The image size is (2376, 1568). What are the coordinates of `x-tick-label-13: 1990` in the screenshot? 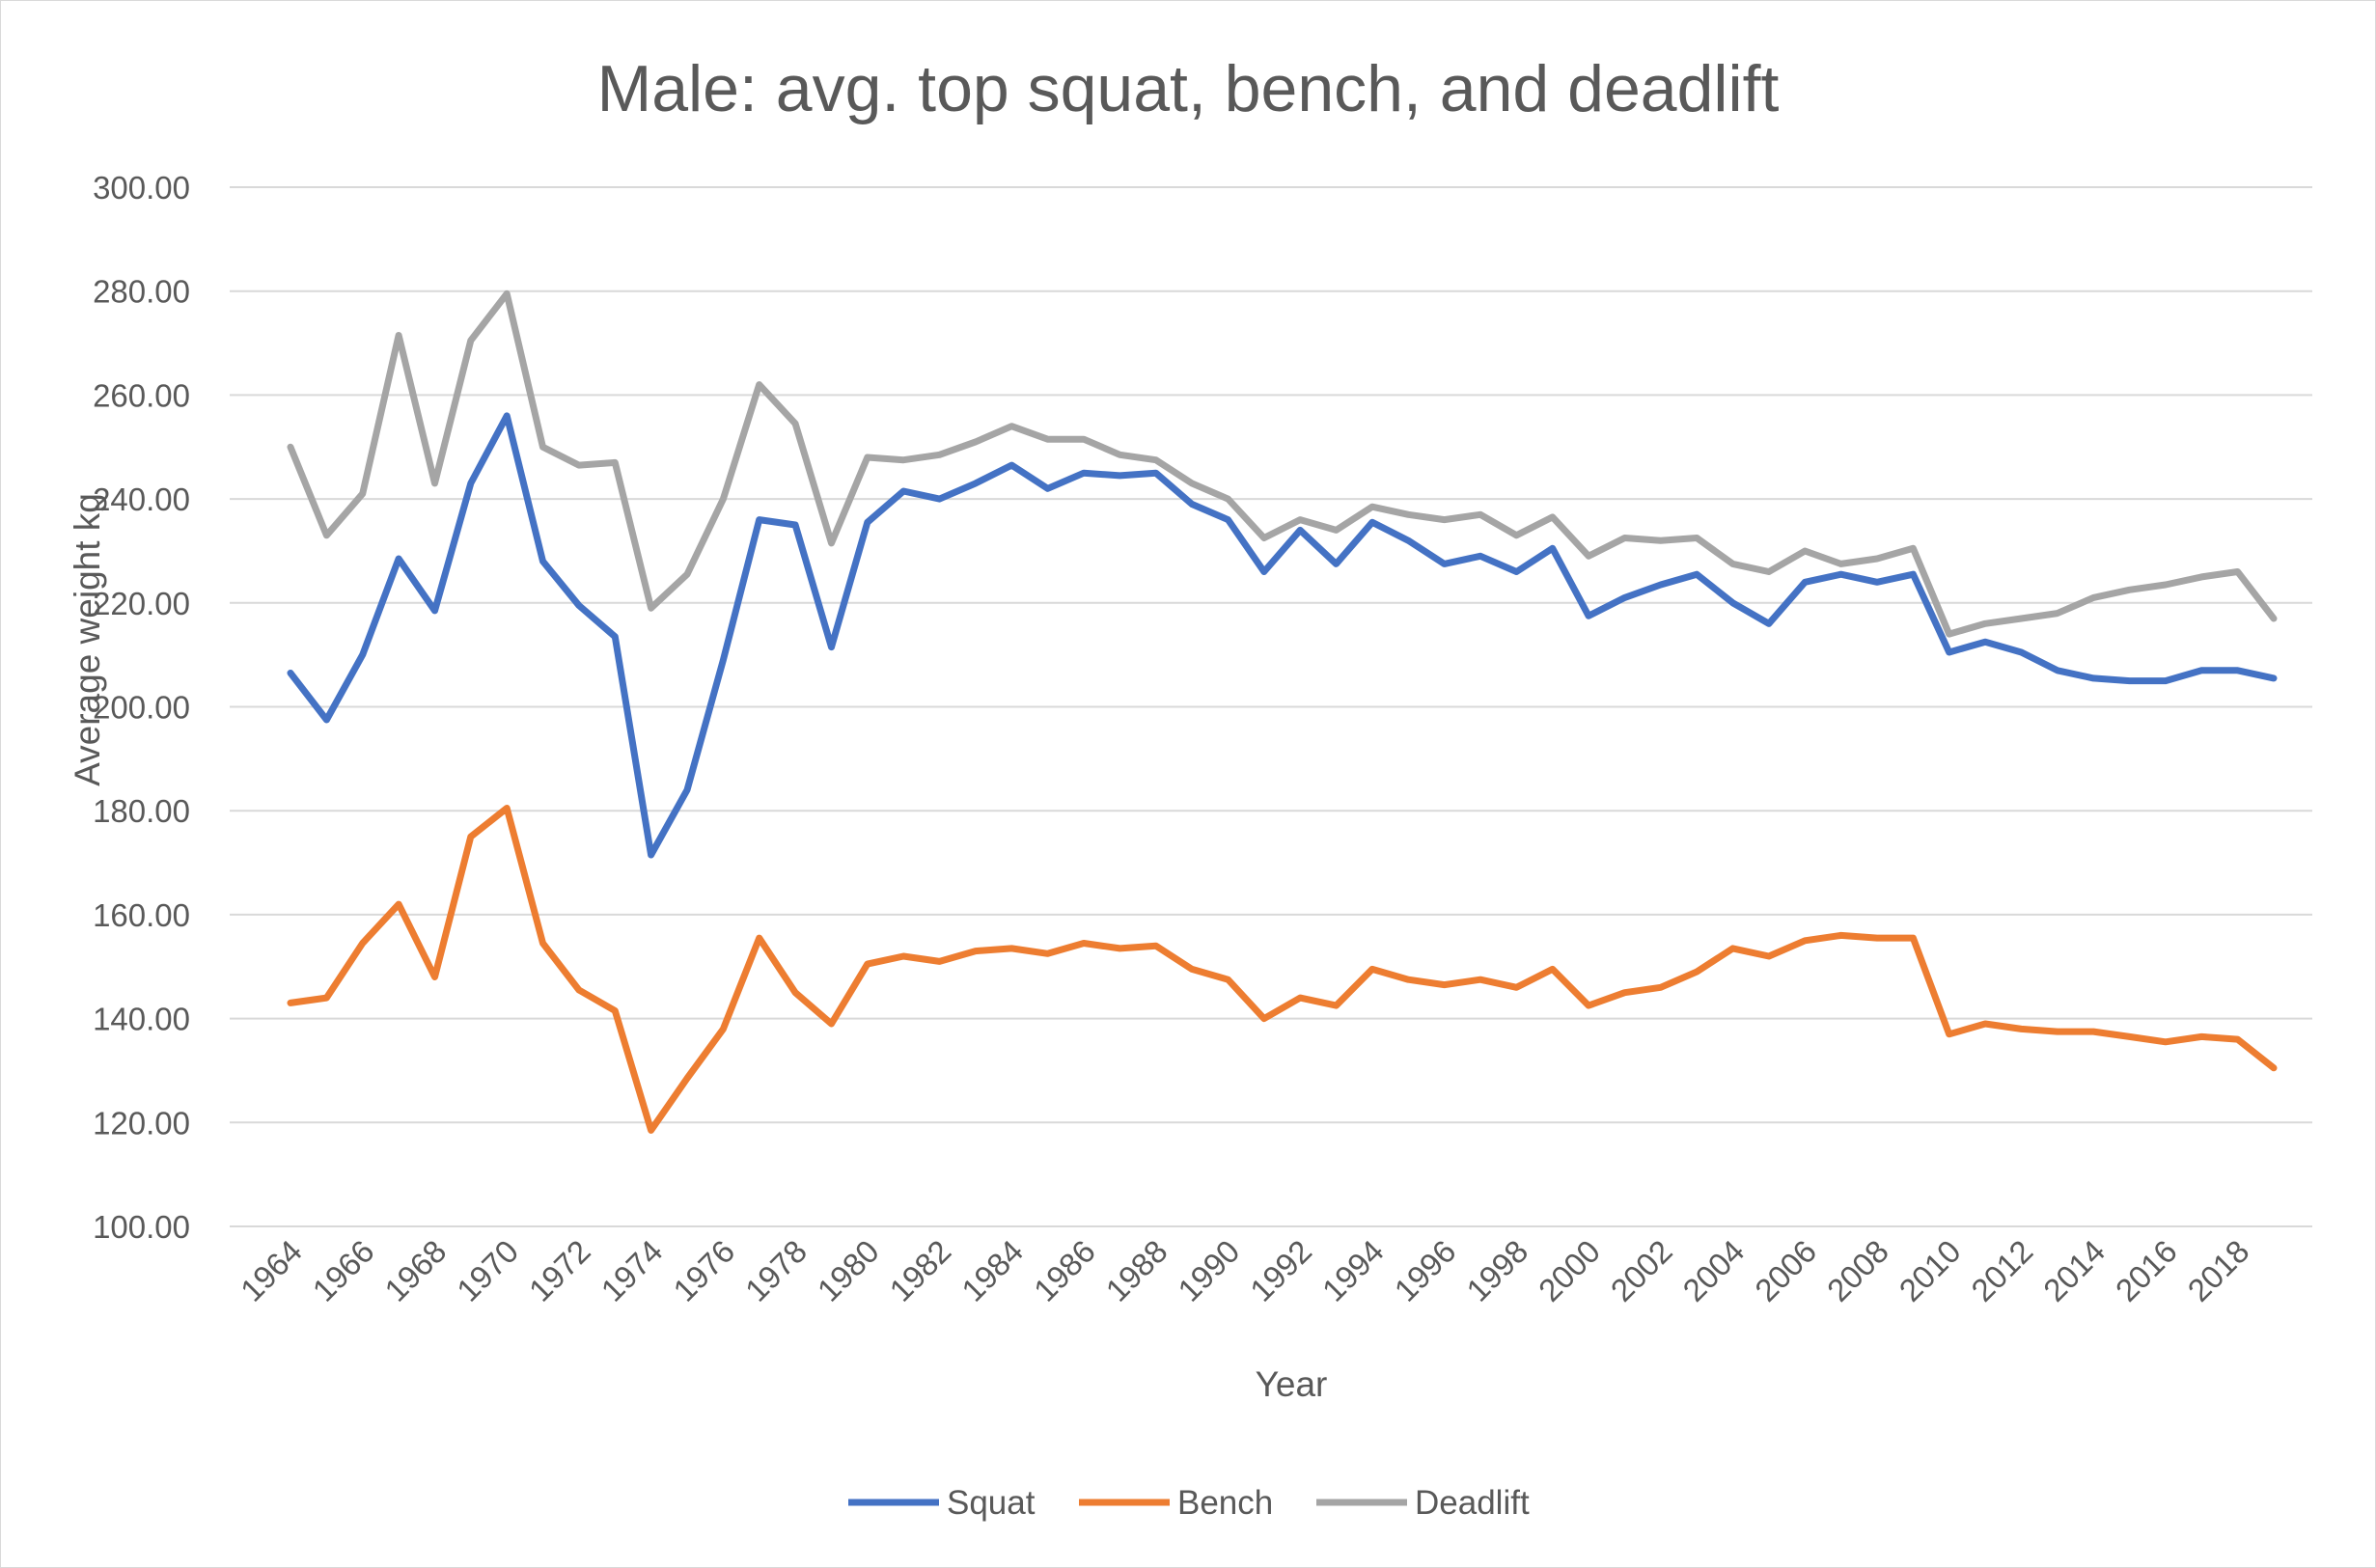 It's located at (1208, 1270).